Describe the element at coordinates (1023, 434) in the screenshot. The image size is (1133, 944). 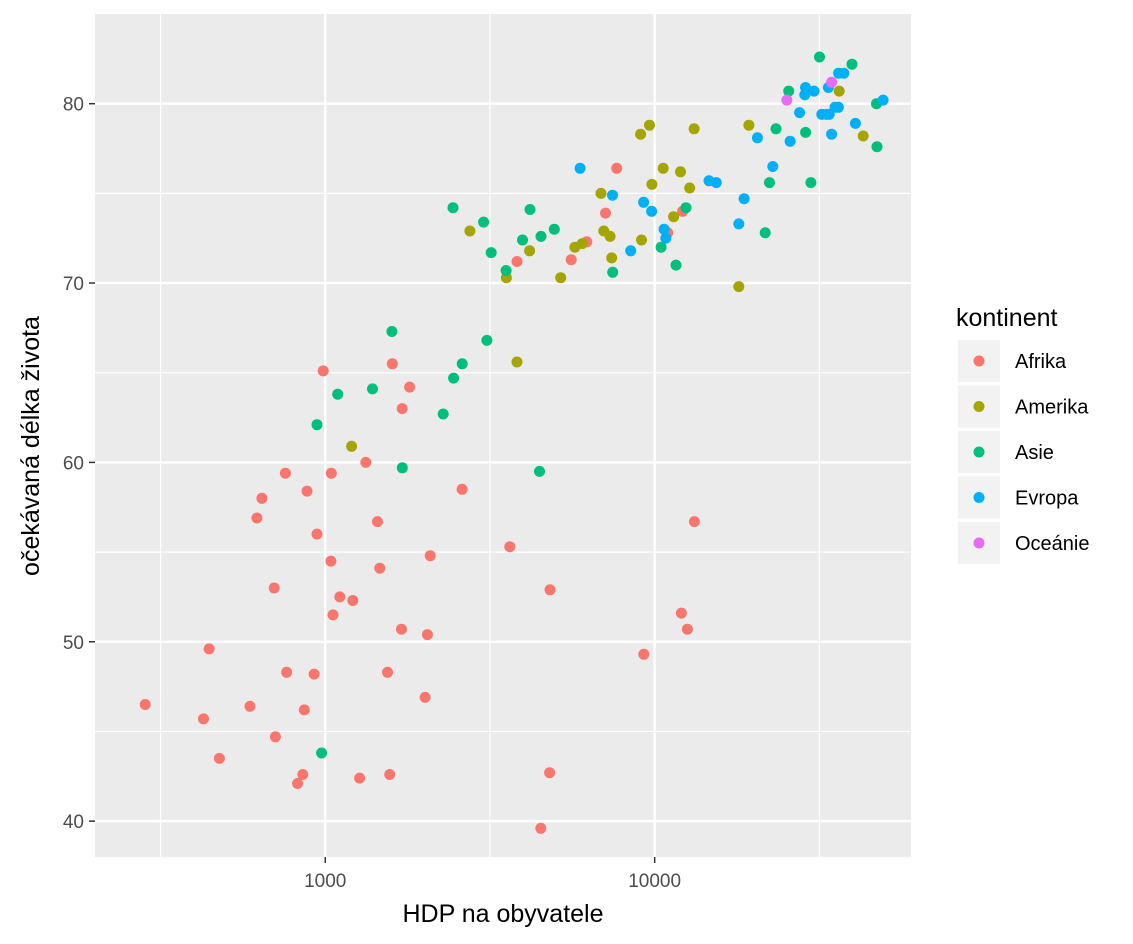
I see `legend: kontinent Afrika Amerika Asie Evropa Oceánie` at that location.